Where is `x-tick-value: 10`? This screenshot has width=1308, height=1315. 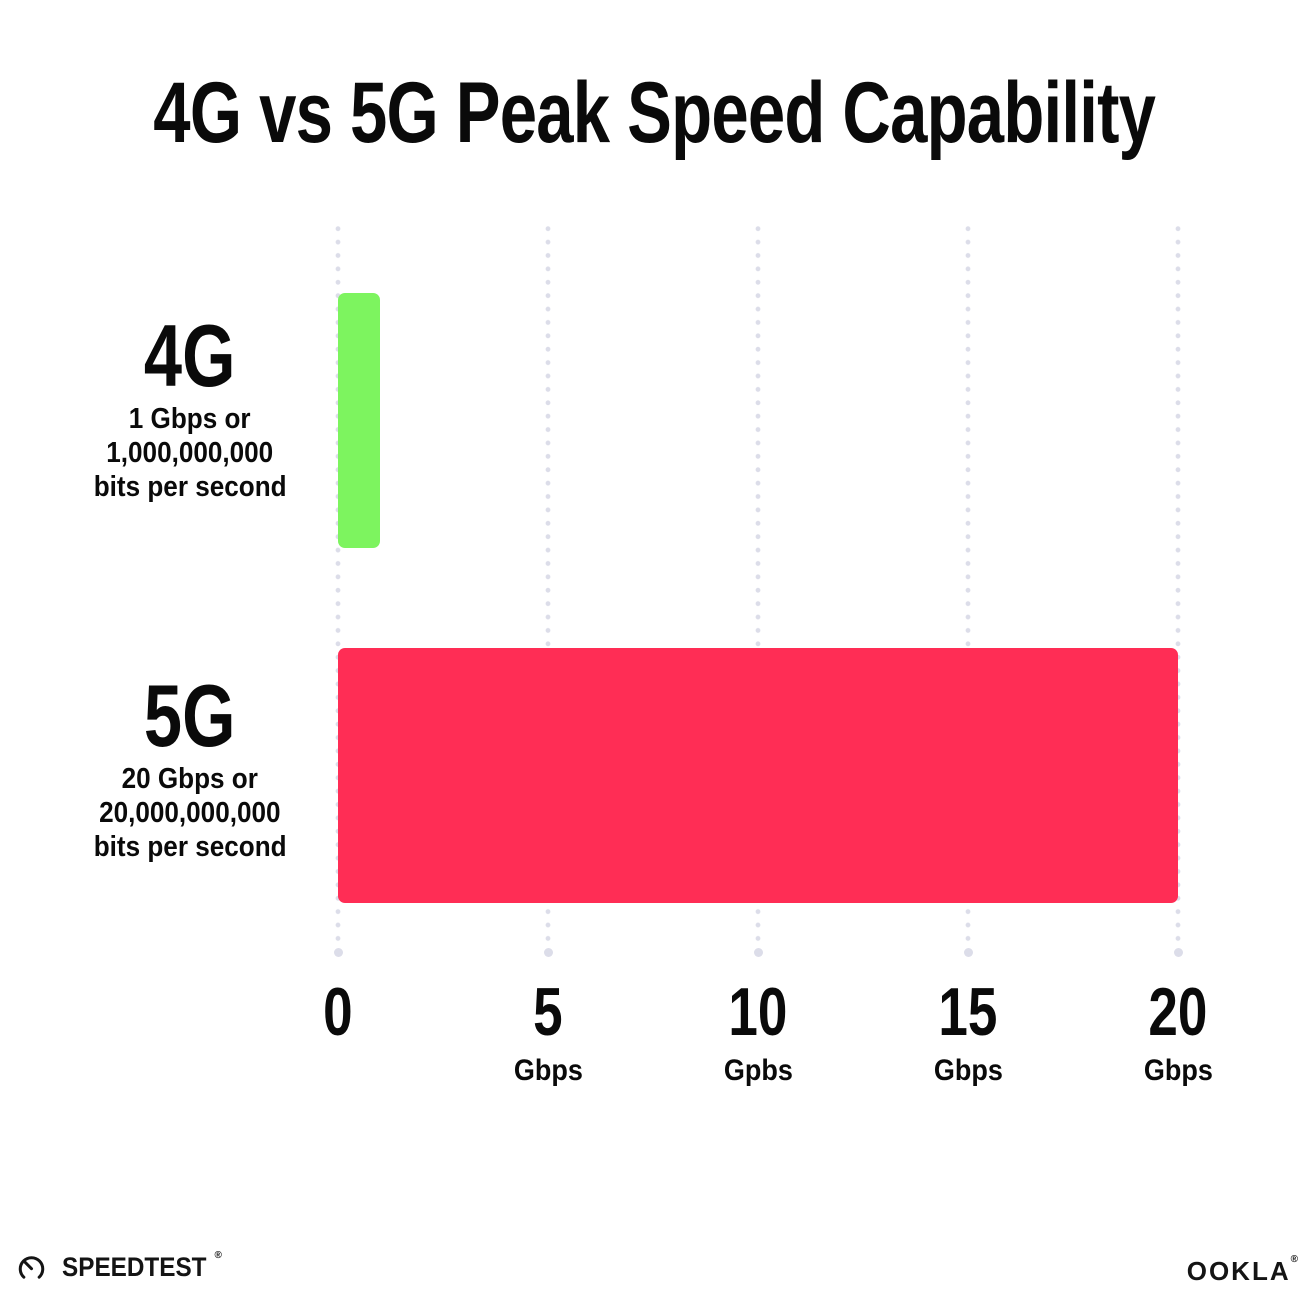 x-tick-value: 10 is located at coordinates (758, 1012).